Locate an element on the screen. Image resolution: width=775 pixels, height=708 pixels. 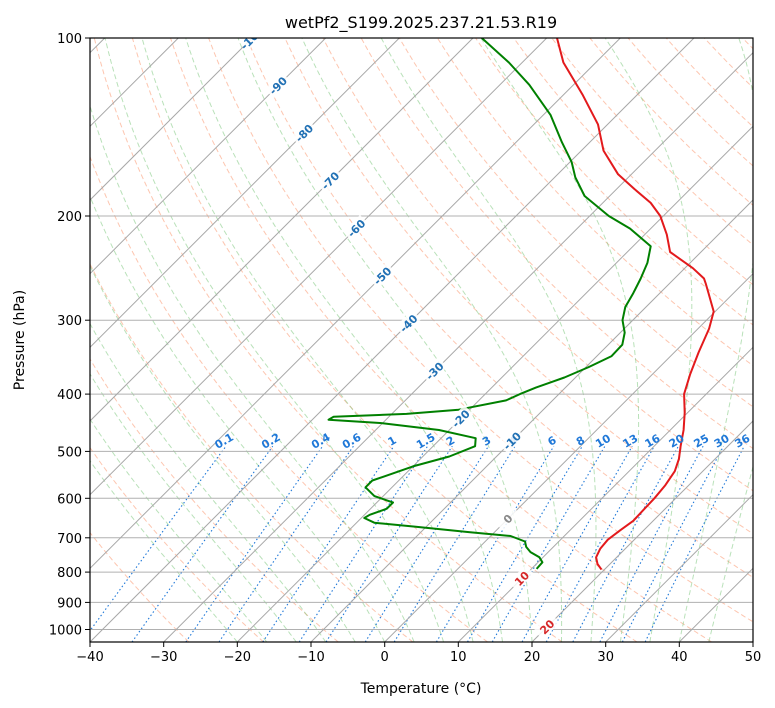
x-tick-label: 40 is located at coordinates (679, 657).